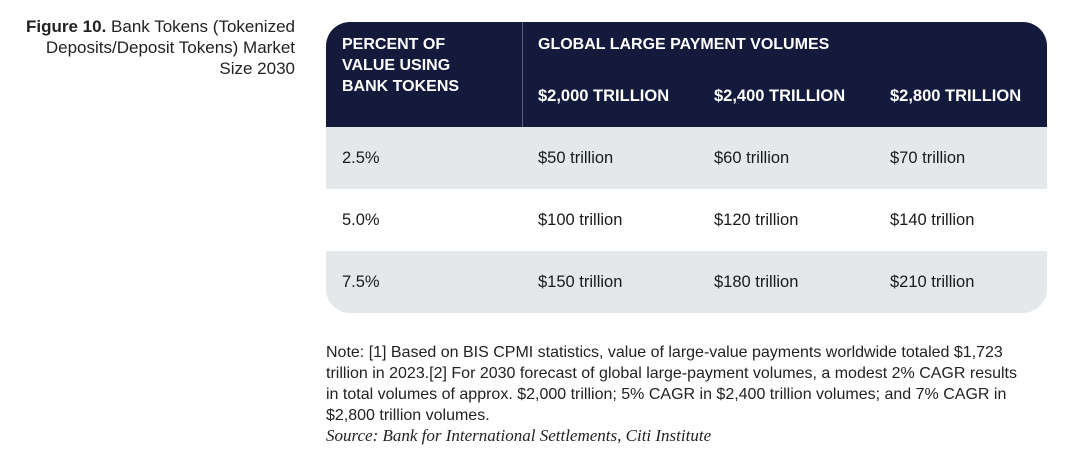 The image size is (1080, 463). Describe the element at coordinates (361, 282) in the screenshot. I see `table-cell: 7.5%` at that location.